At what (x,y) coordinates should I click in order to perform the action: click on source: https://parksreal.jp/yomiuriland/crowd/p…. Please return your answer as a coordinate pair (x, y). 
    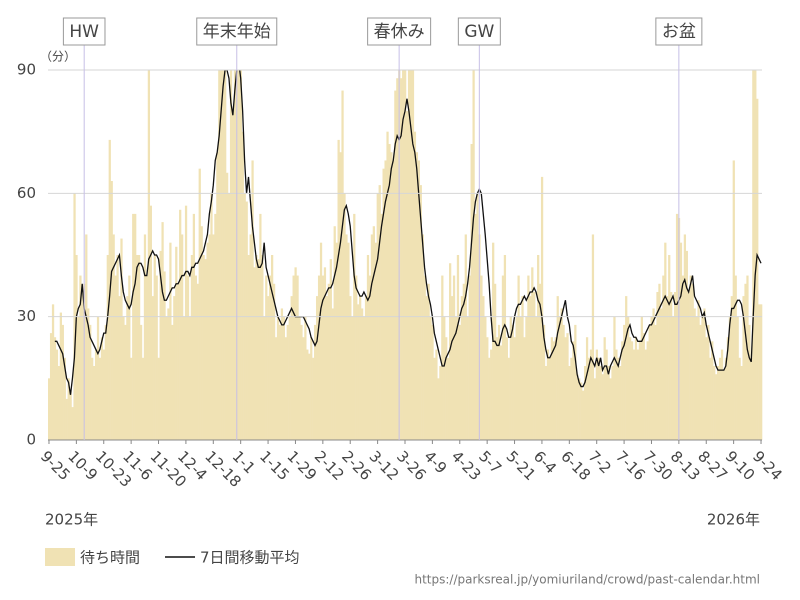
    Looking at the image, I should click on (587, 580).